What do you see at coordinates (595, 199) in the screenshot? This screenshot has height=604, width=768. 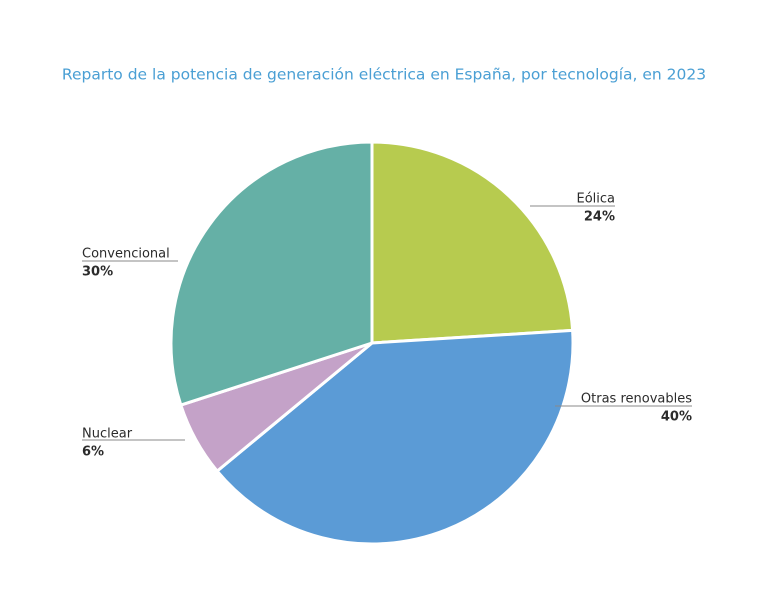 I see `slice-label: Eólica` at bounding box center [595, 199].